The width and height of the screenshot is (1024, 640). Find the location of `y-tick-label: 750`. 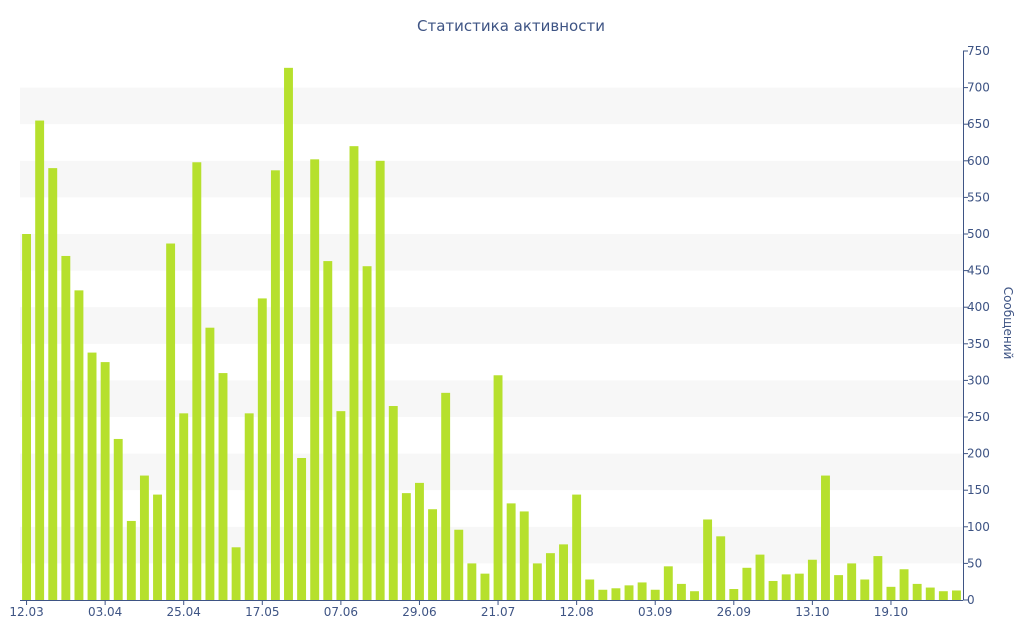

y-tick-label: 750 is located at coordinates (978, 51).